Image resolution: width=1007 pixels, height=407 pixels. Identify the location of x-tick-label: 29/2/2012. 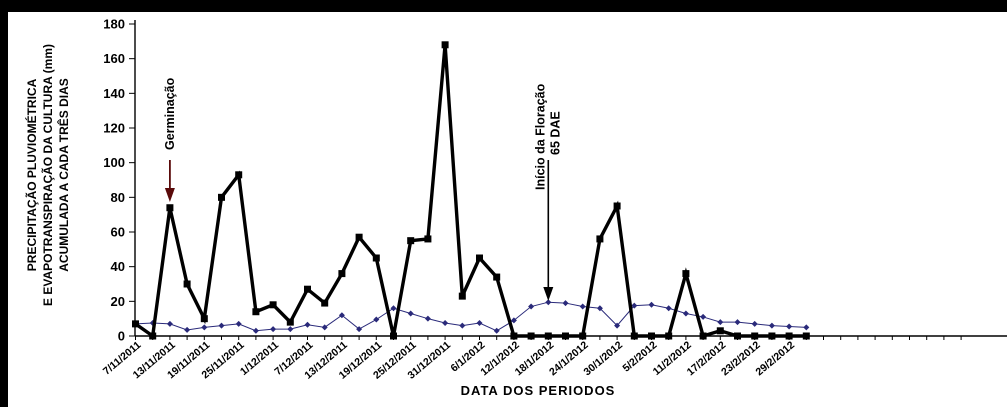
(776, 358).